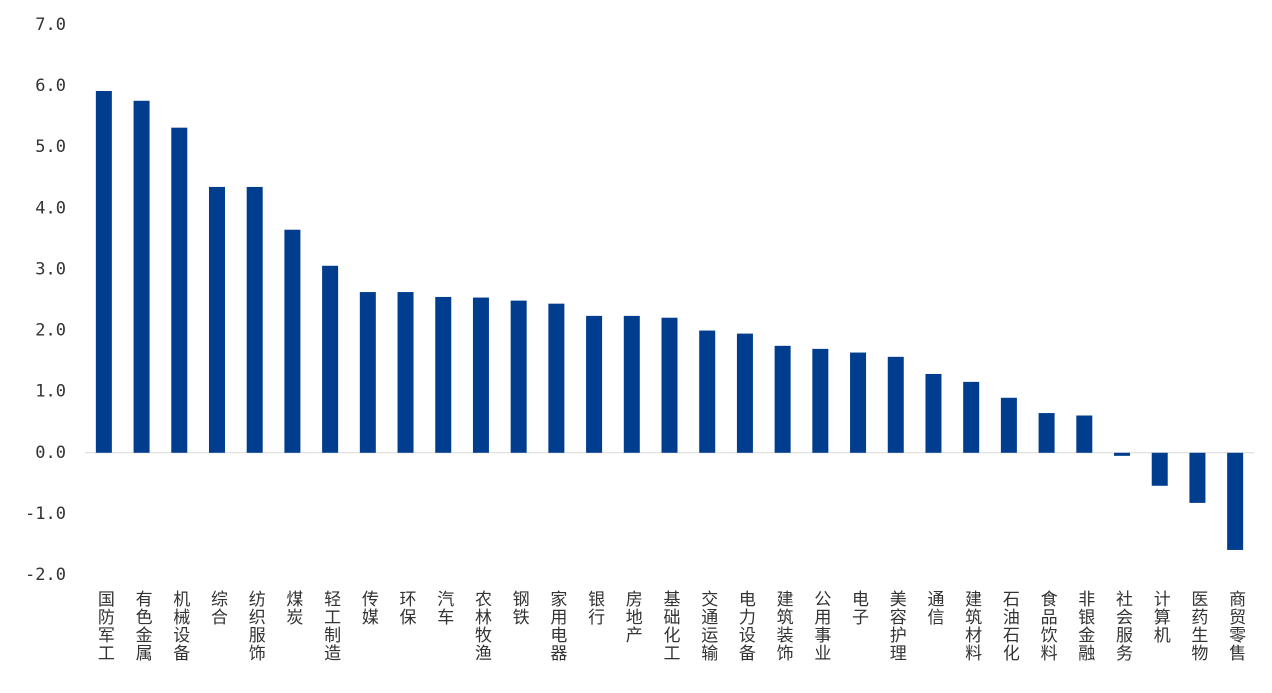  Describe the element at coordinates (670, 626) in the screenshot. I see `x-tick-label: 基础化工` at that location.